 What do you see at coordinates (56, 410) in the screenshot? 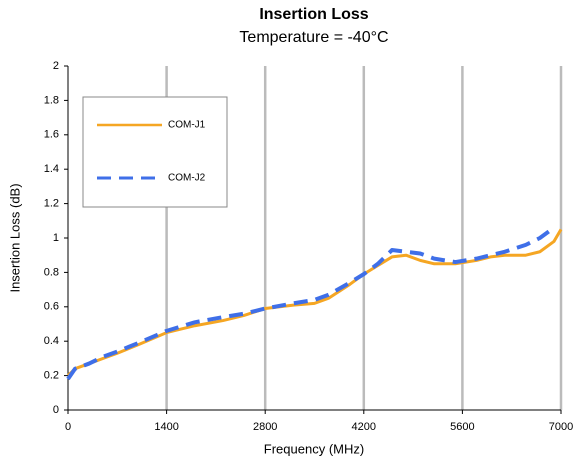
I see `y-tick-label: 0` at bounding box center [56, 410].